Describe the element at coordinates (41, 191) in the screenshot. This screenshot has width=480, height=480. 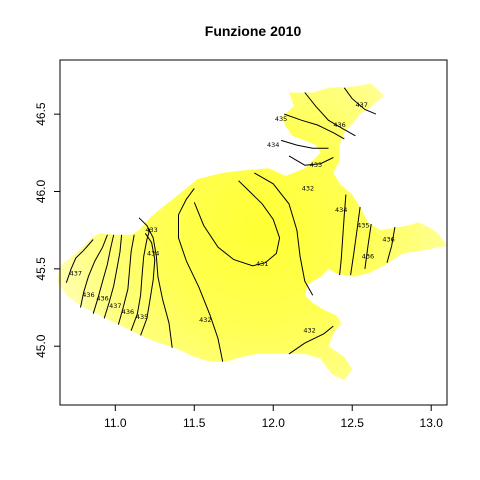
I see `y-tick-label: 46.0` at that location.